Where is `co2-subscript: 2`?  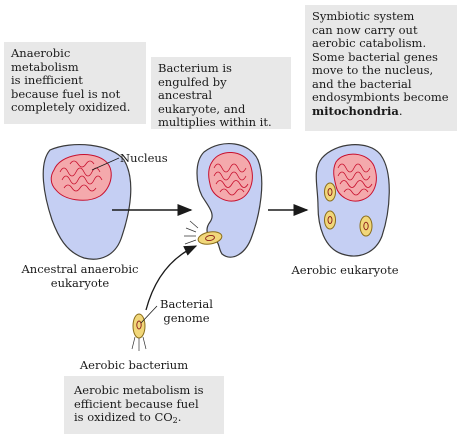 co2-subscript: 2 is located at coordinates (175, 420).